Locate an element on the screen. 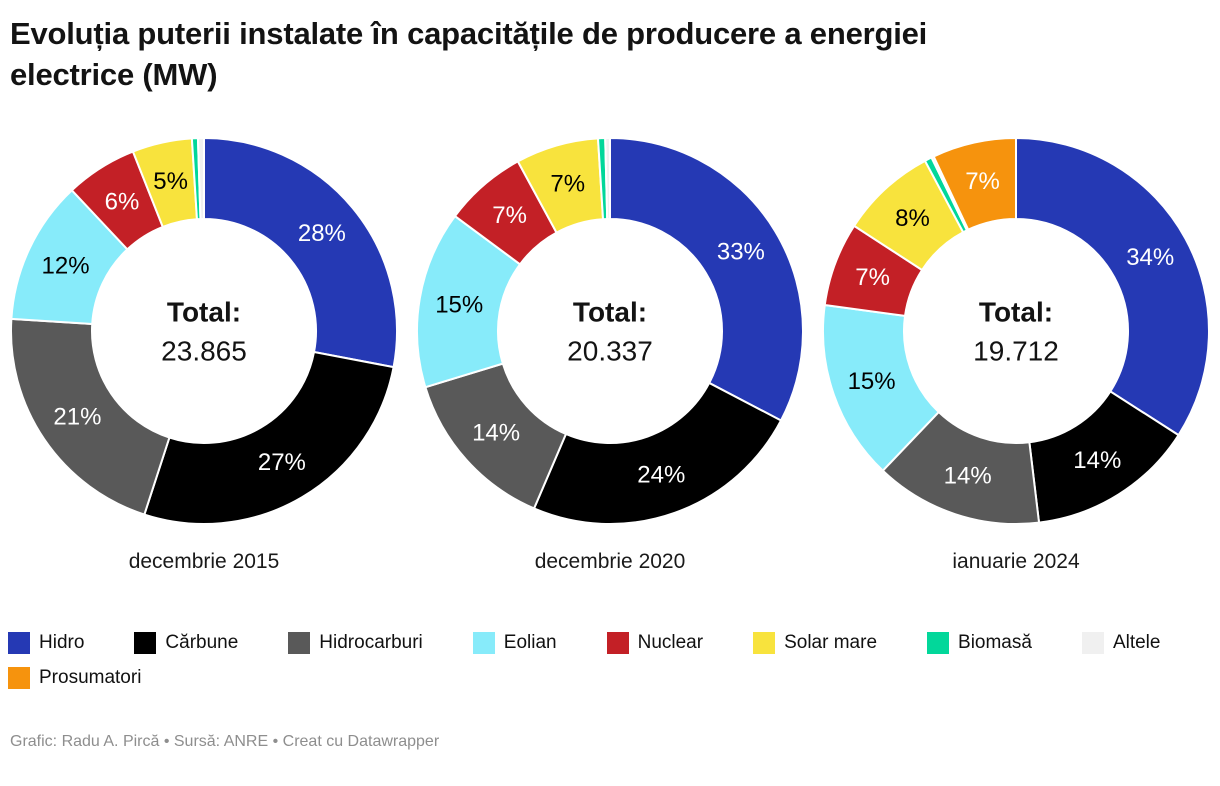  legend-item-hidro: Hidro is located at coordinates (46, 642).